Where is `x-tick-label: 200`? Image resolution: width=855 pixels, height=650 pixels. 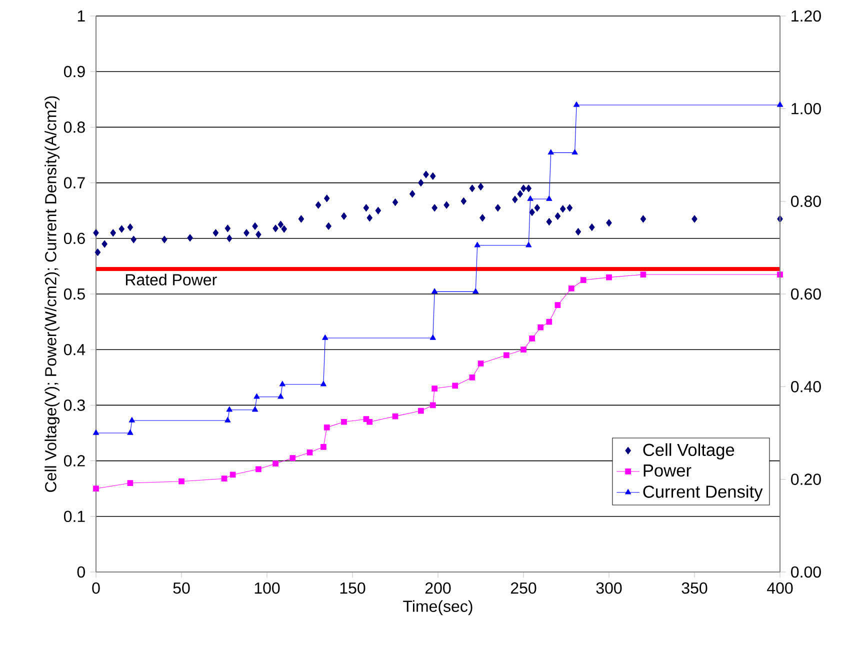 x-tick-label: 200 is located at coordinates (438, 588).